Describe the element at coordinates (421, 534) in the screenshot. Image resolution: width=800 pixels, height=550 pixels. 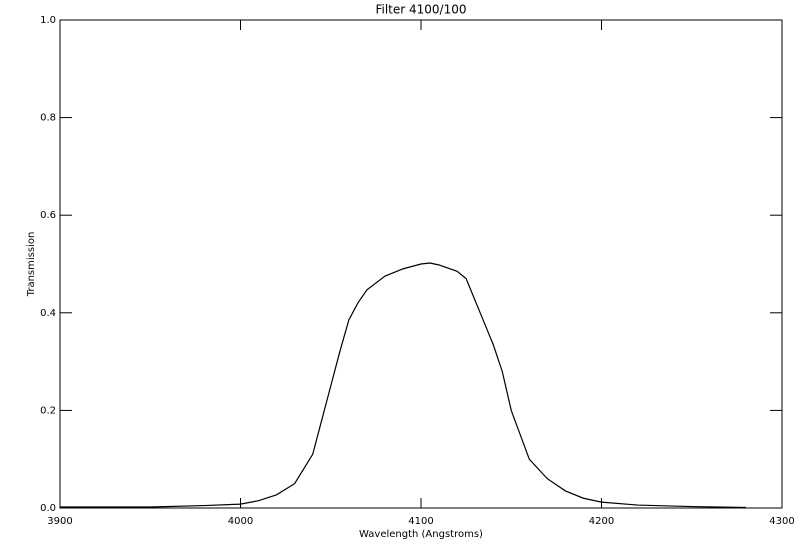
I see `x-axis-label: Wavelength (Angstroms)` at that location.